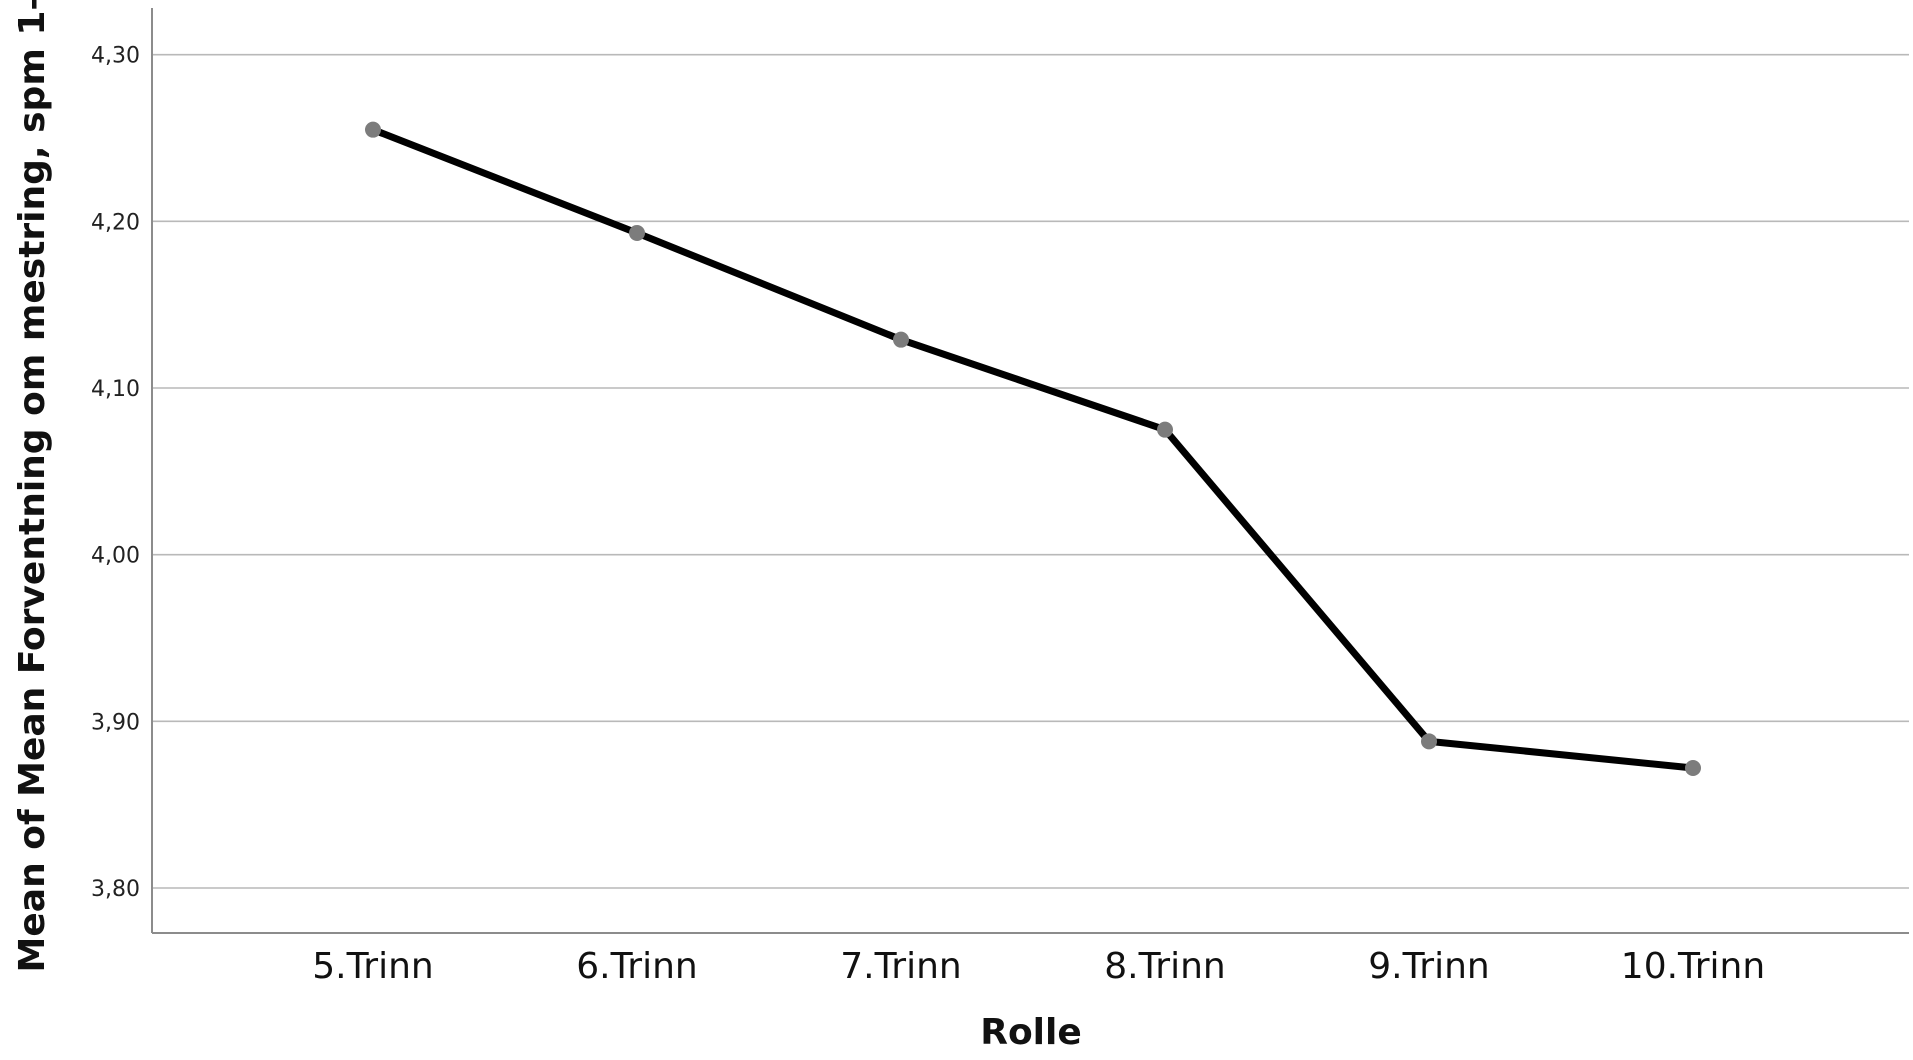 The image size is (1913, 1060). What do you see at coordinates (372, 966) in the screenshot?
I see `x-tick-label: 5.Trinn` at bounding box center [372, 966].